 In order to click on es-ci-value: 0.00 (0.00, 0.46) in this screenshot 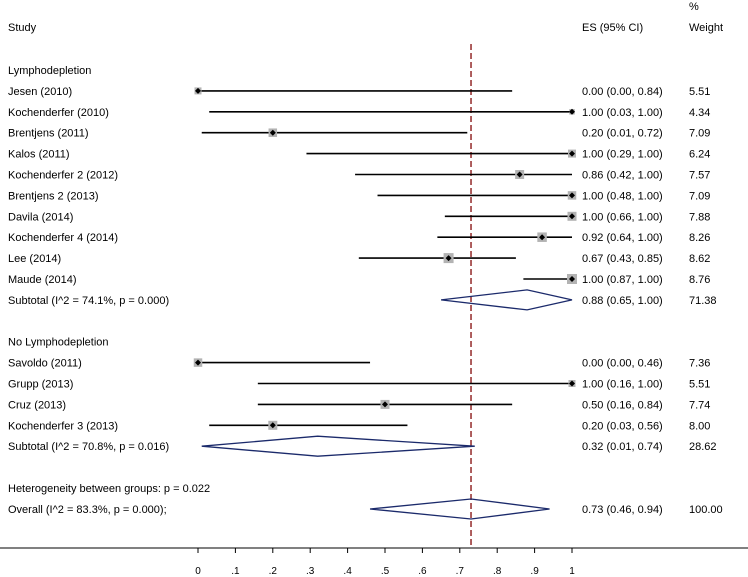, I will do `click(622, 364)`.